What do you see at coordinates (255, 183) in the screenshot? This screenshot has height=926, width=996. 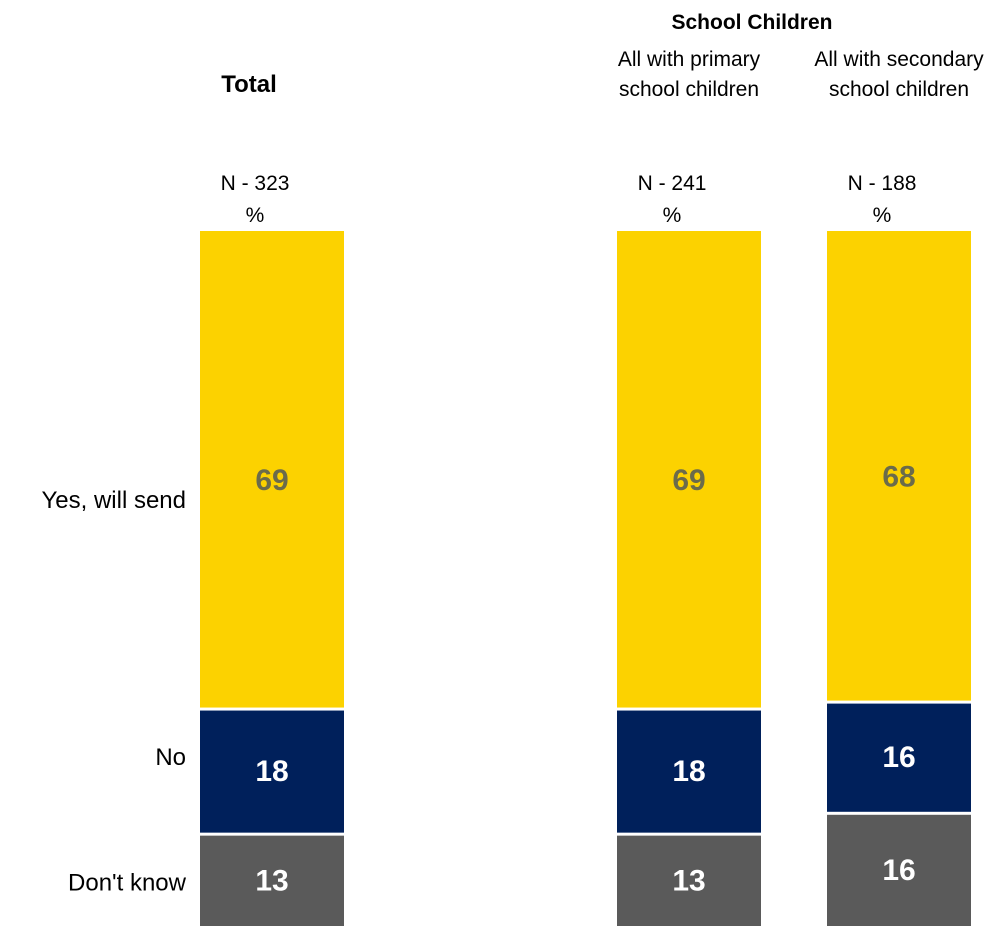 I see `base-n-label: N - 323` at bounding box center [255, 183].